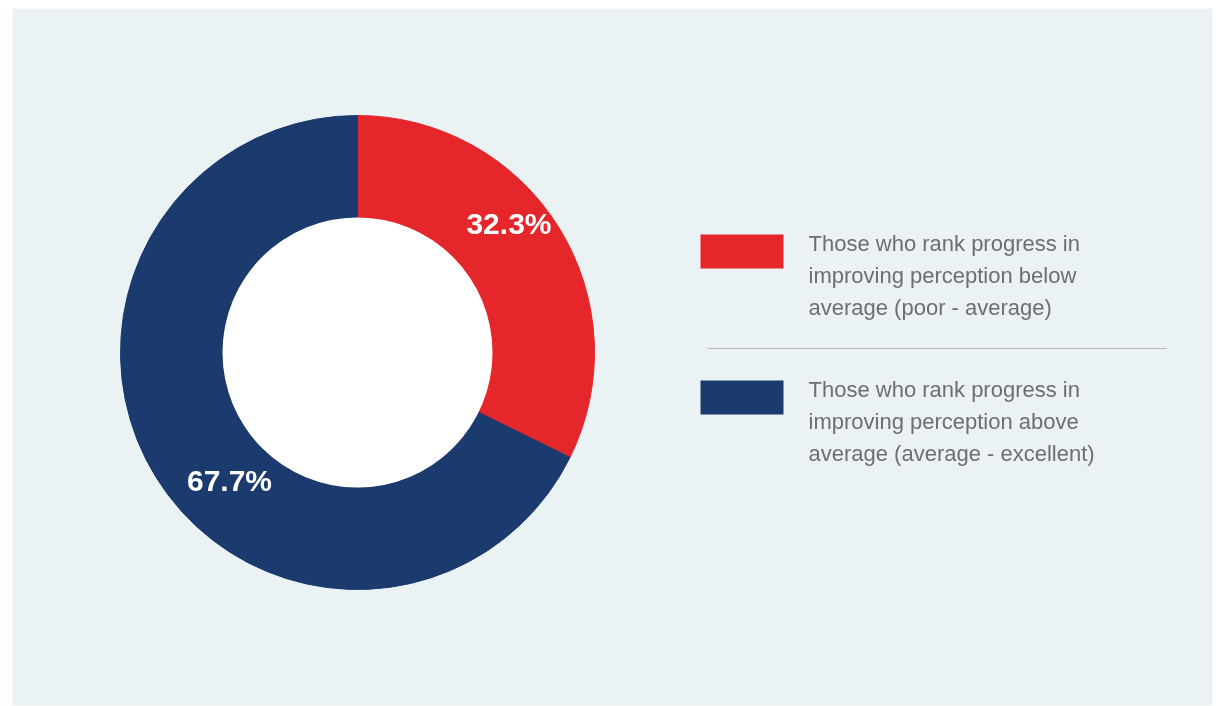 This screenshot has height=706, width=1217. Describe the element at coordinates (509, 223) in the screenshot. I see `data-label: 32.3%` at that location.